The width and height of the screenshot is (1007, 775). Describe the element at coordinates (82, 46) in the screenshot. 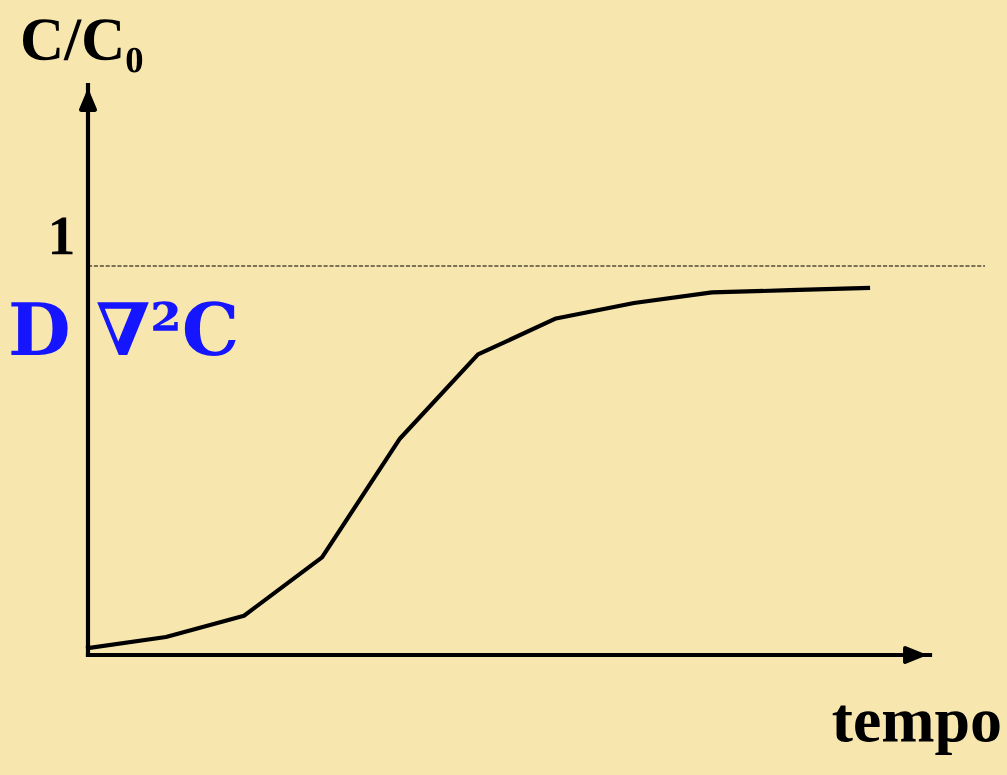

I see `y-axis-title: C/C₀` at that location.